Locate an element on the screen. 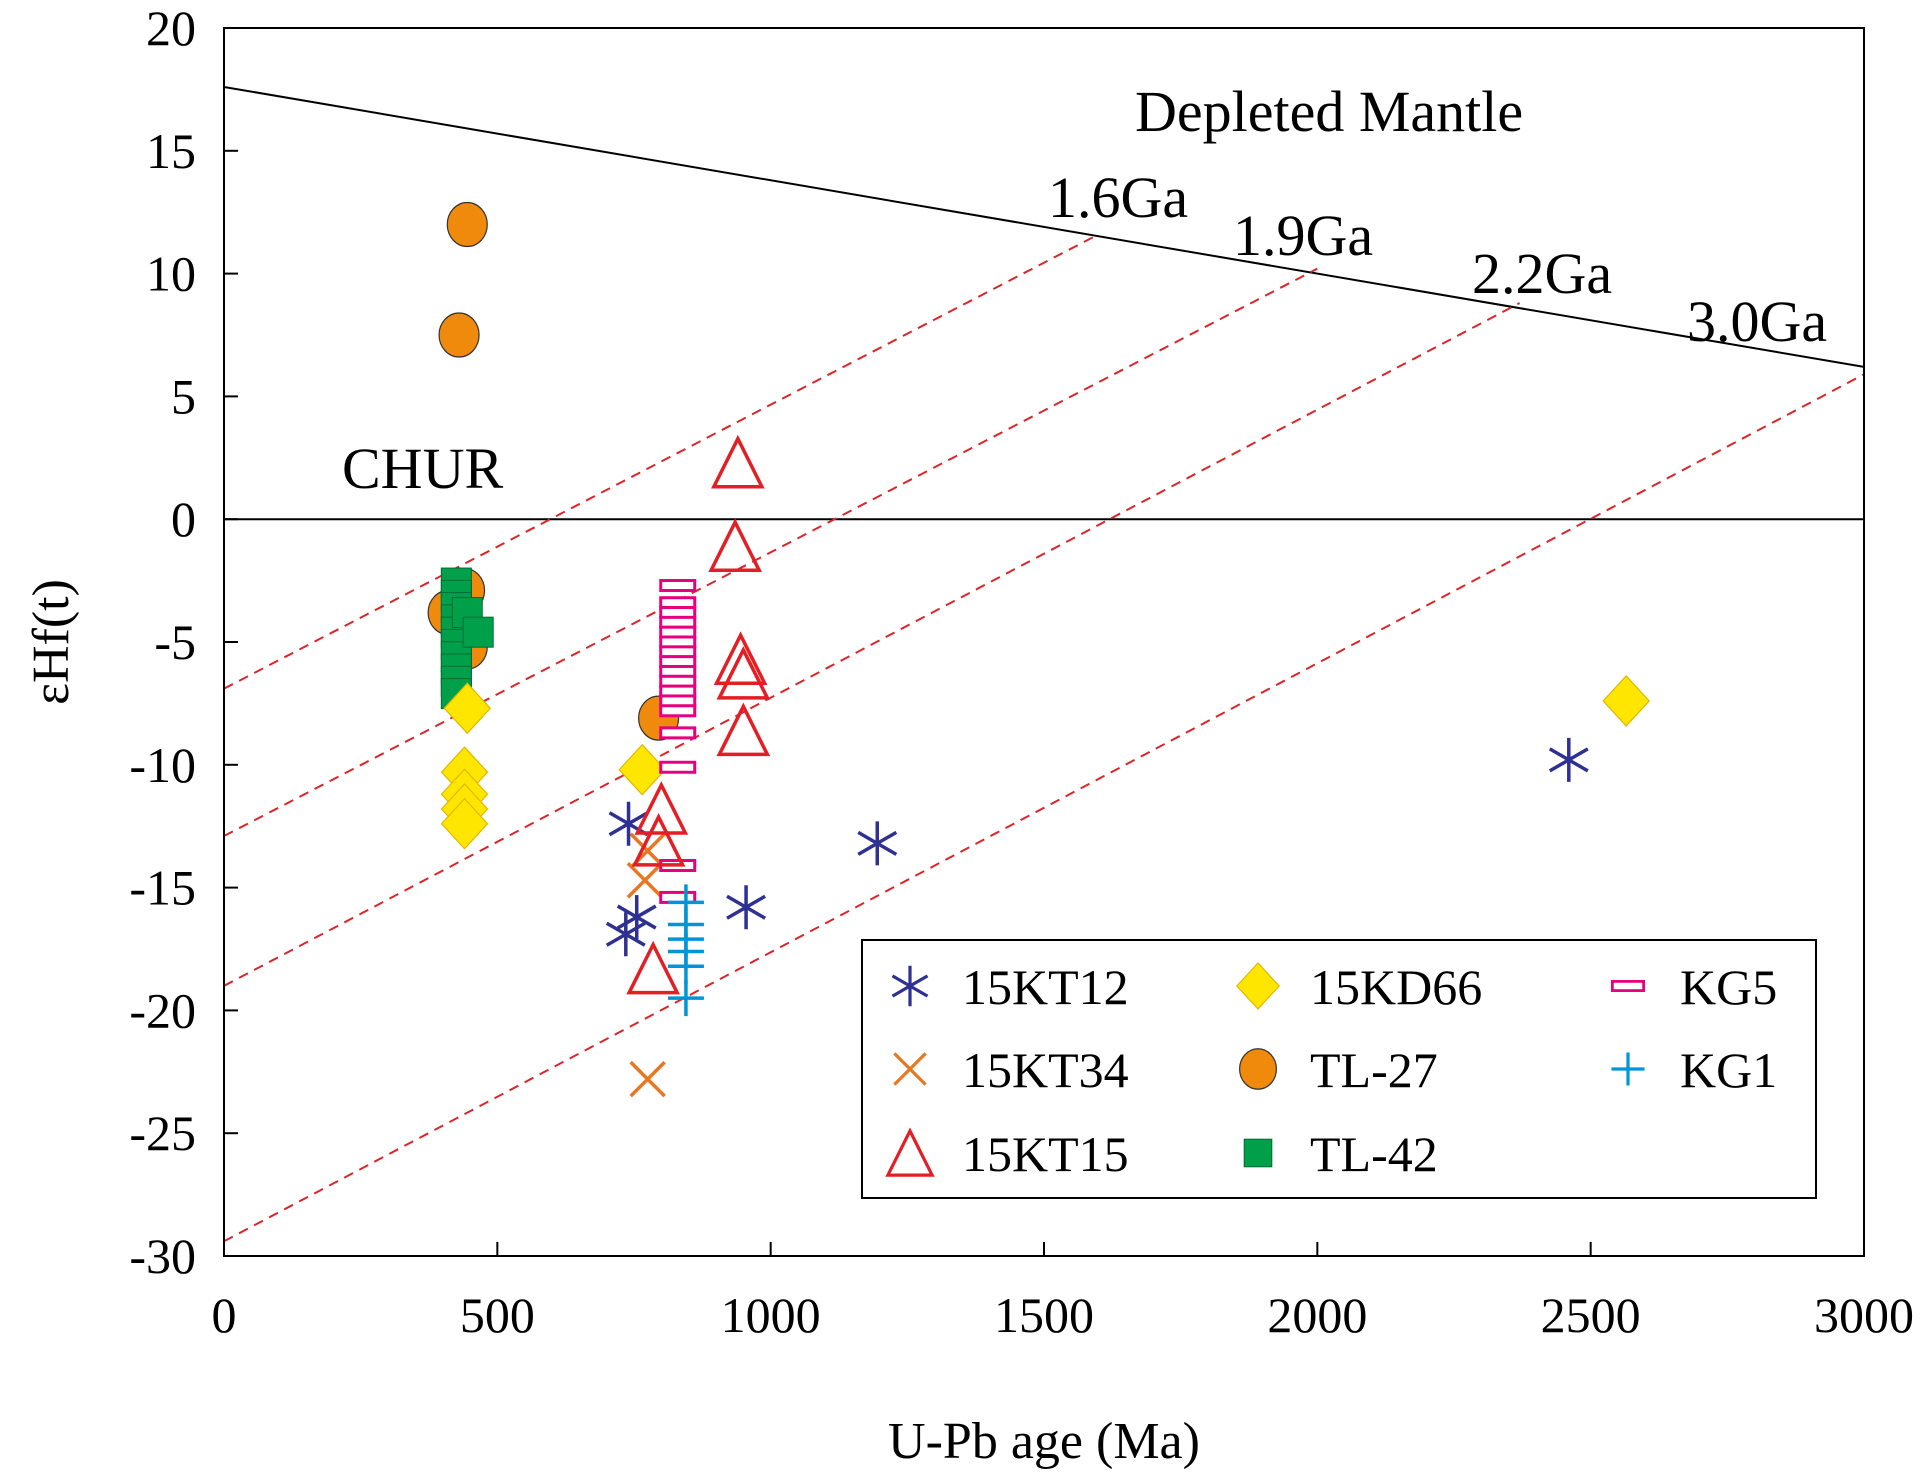 This screenshot has width=1930, height=1478. legend-item-kg5: KG5 is located at coordinates (1693, 987).